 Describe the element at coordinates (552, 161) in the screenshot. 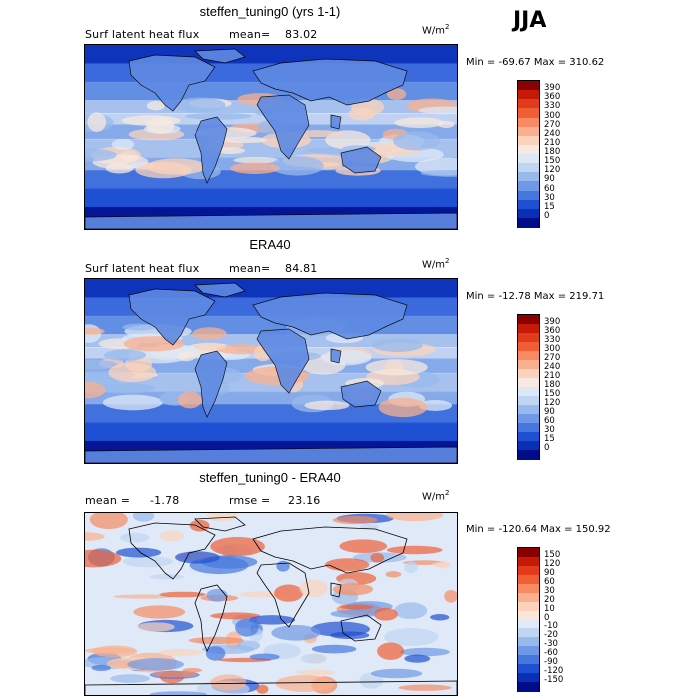

I see `colorbar-tick-label: 150` at that location.